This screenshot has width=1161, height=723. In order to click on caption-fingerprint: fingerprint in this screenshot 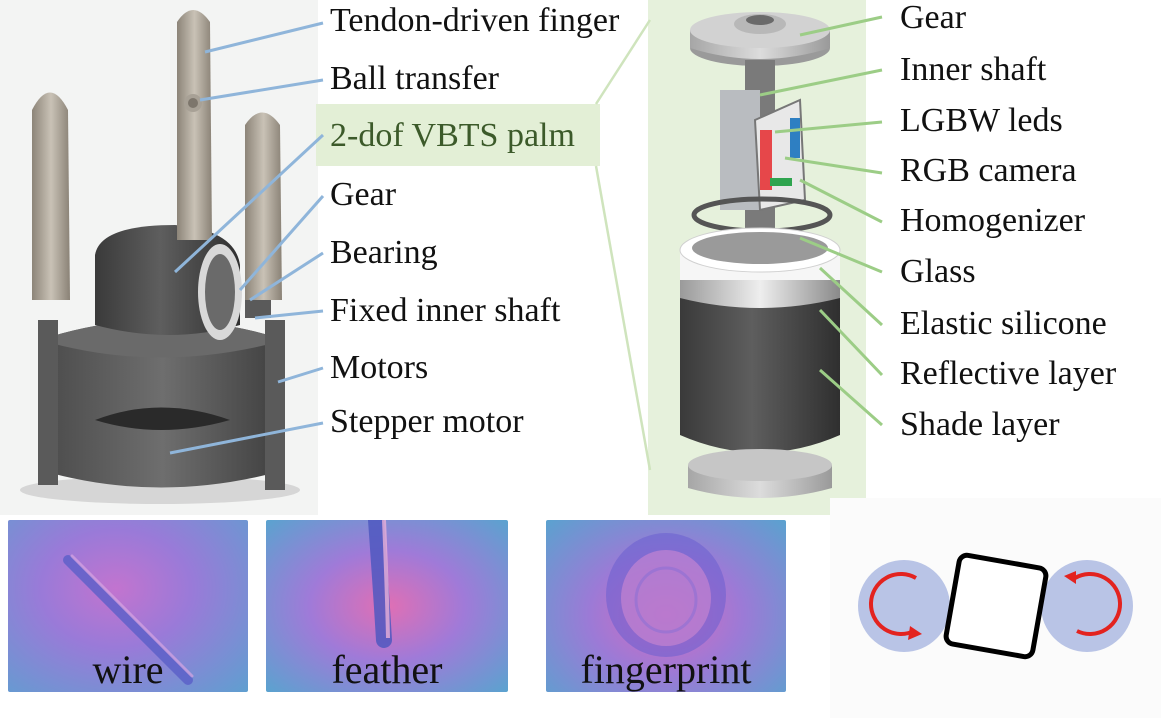, I will do `click(666, 669)`.